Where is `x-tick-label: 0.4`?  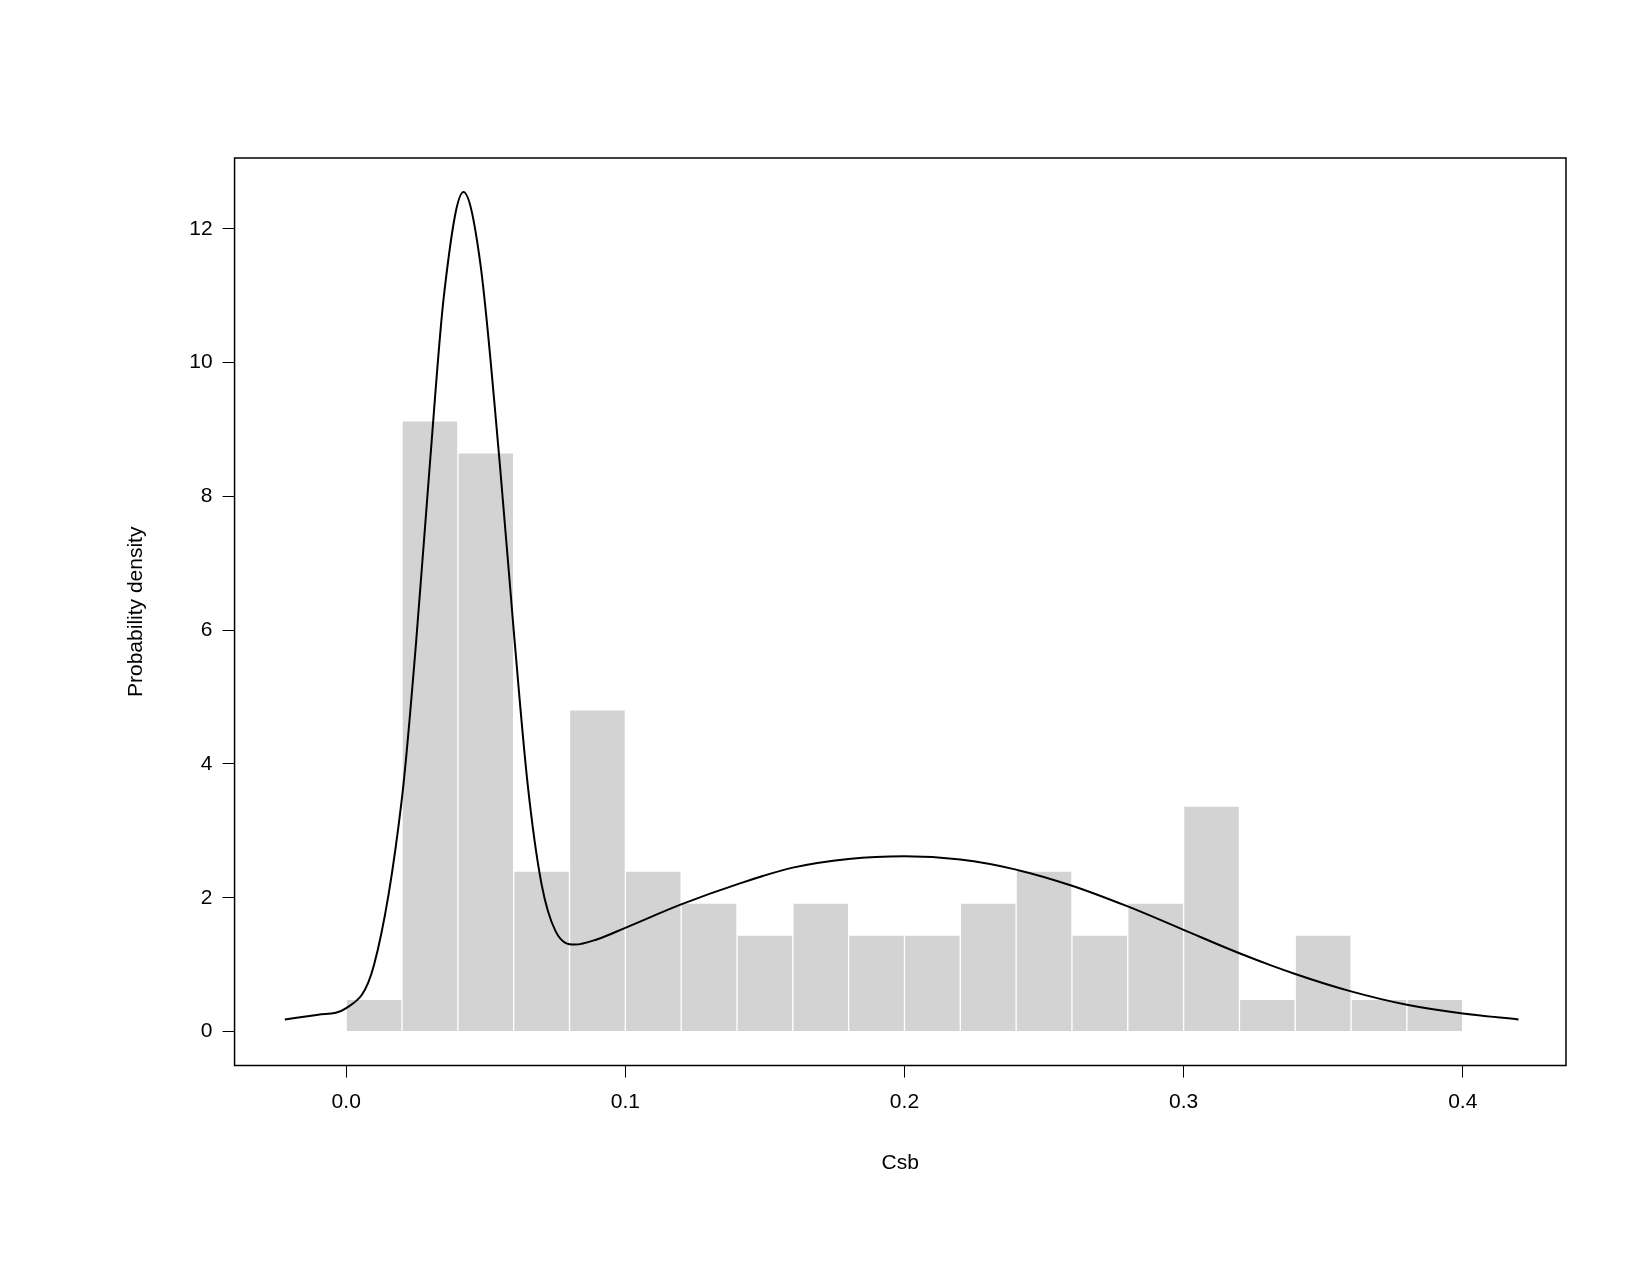
x-tick-label: 0.4 is located at coordinates (1463, 1100).